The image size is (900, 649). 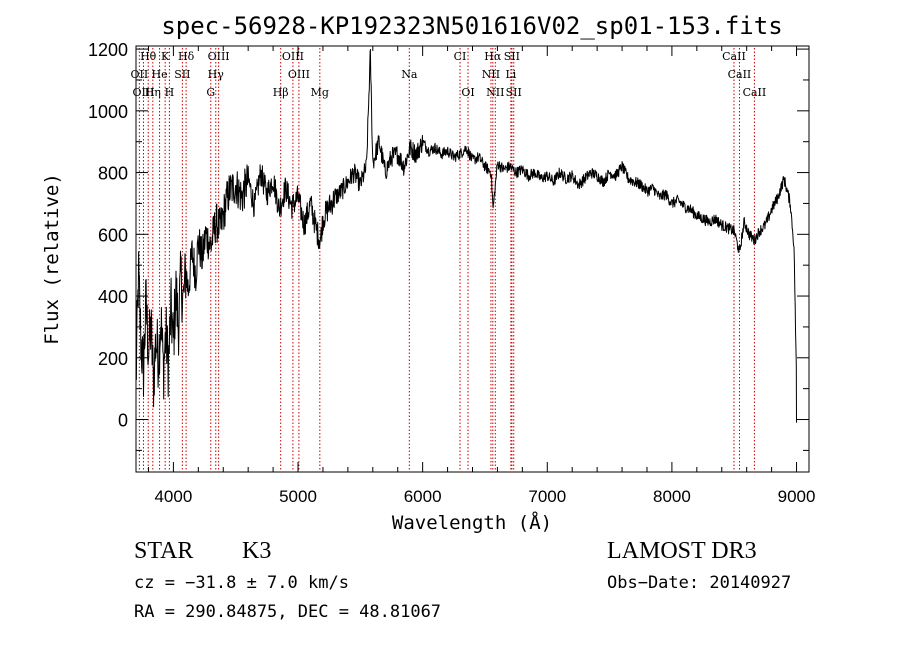 I want to click on marker-label-13: OIII, so click(x=299, y=74).